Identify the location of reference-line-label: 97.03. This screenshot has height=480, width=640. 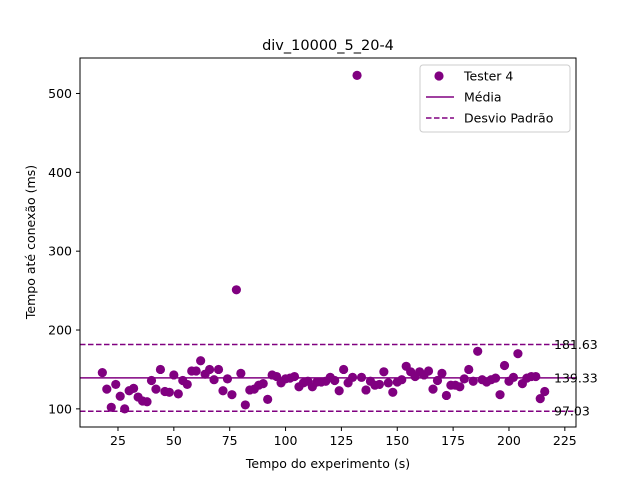
(572, 411).